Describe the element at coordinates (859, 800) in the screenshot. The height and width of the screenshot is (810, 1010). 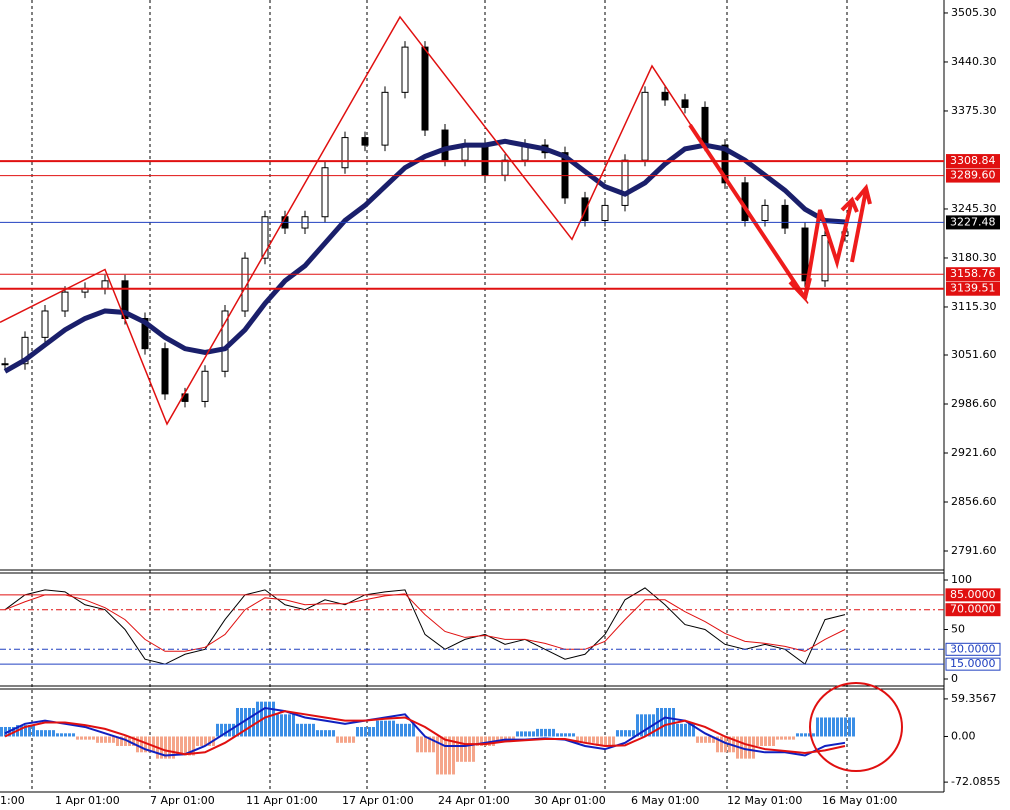
I see `x-tick-label: 16 May 01:00` at that location.